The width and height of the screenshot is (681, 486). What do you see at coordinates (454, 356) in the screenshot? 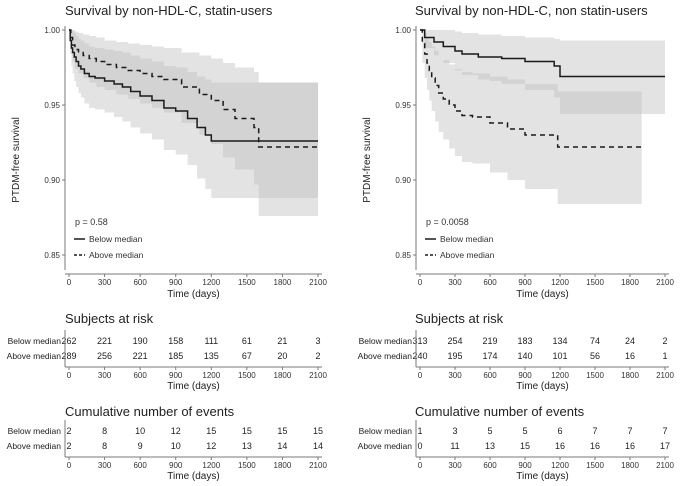
I see `table-cell: 195` at bounding box center [454, 356].